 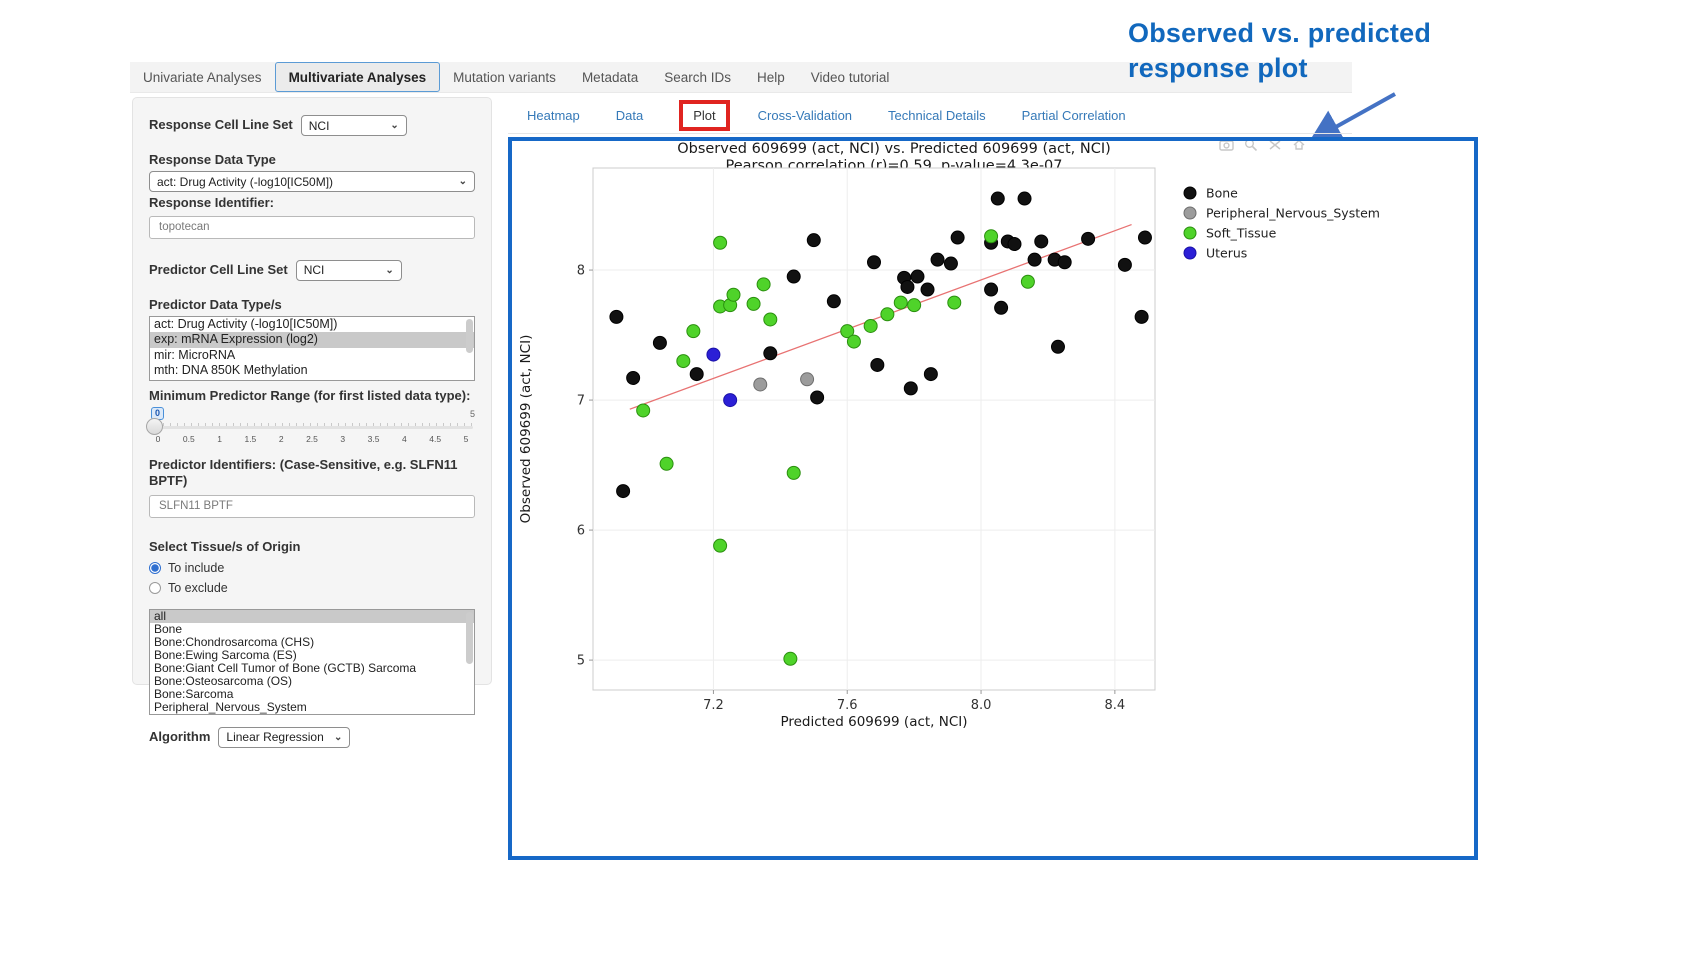 What do you see at coordinates (880, 316) in the screenshot?
I see `regression-line` at bounding box center [880, 316].